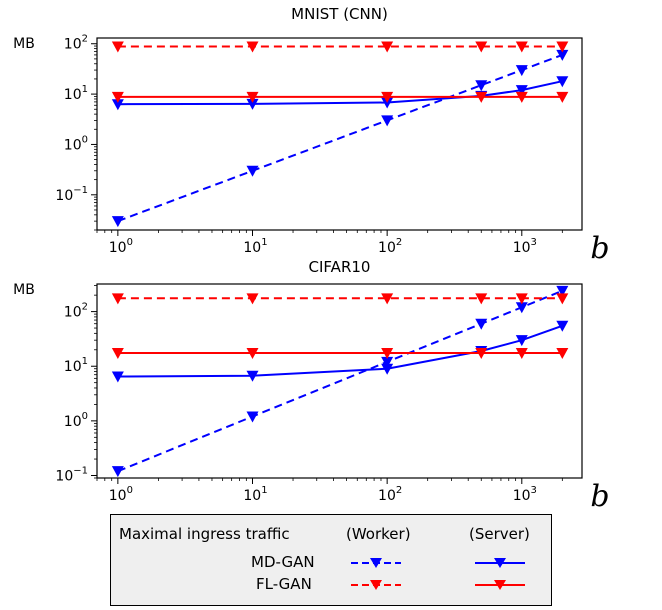 The width and height of the screenshot is (662, 610). What do you see at coordinates (283, 562) in the screenshot?
I see `legend-label-md-gan: MD-GAN` at bounding box center [283, 562].